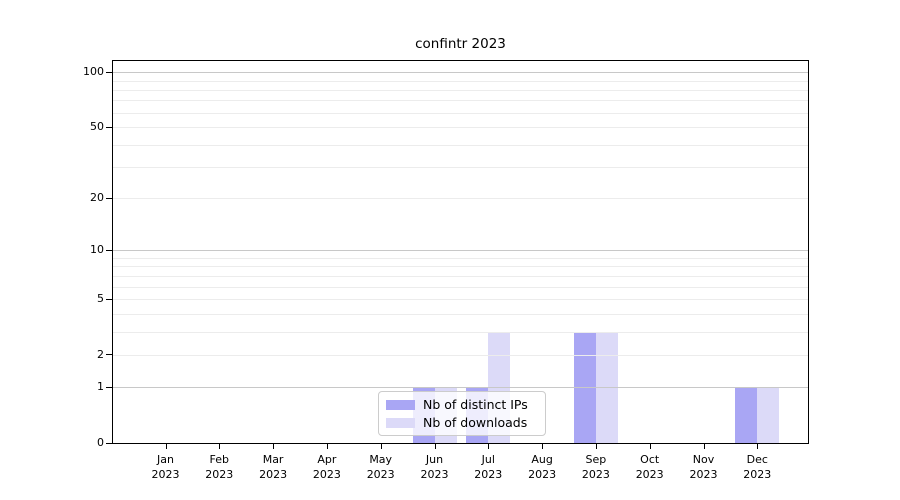  What do you see at coordinates (542, 467) in the screenshot?
I see `x-tick-label: Aug 2023` at bounding box center [542, 467].